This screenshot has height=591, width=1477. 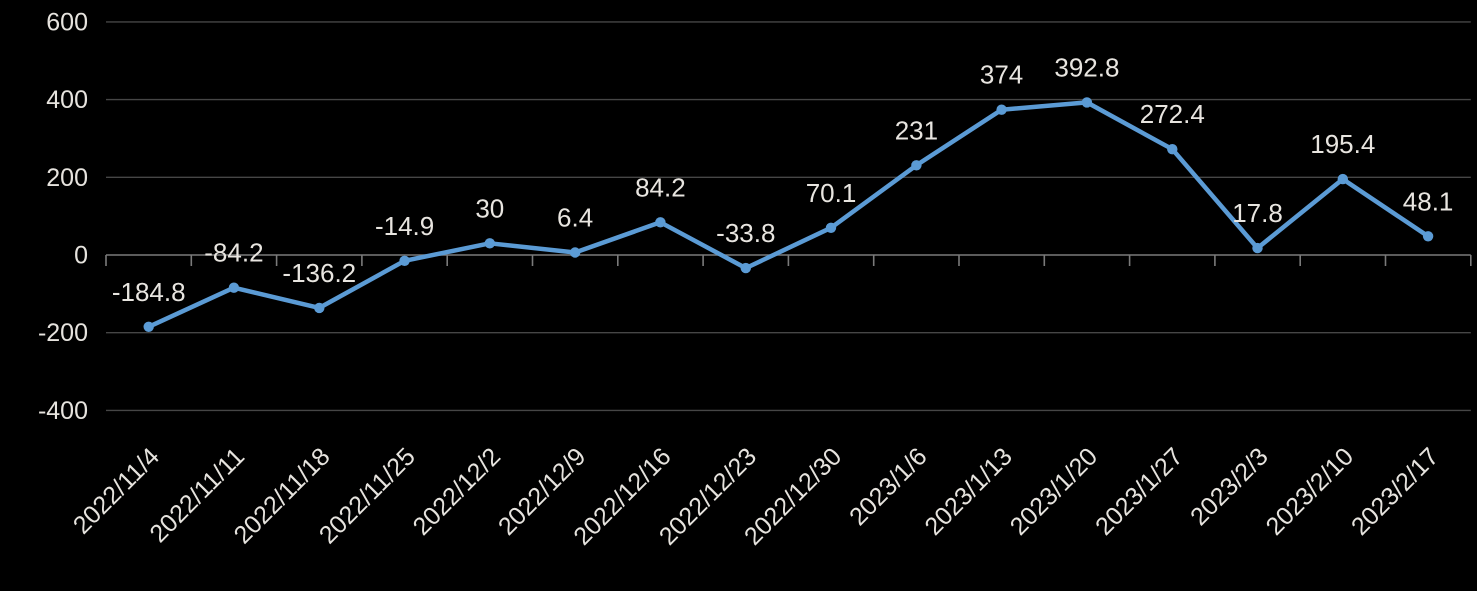 What do you see at coordinates (831, 193) in the screenshot?
I see `data-label: 70.1` at bounding box center [831, 193].